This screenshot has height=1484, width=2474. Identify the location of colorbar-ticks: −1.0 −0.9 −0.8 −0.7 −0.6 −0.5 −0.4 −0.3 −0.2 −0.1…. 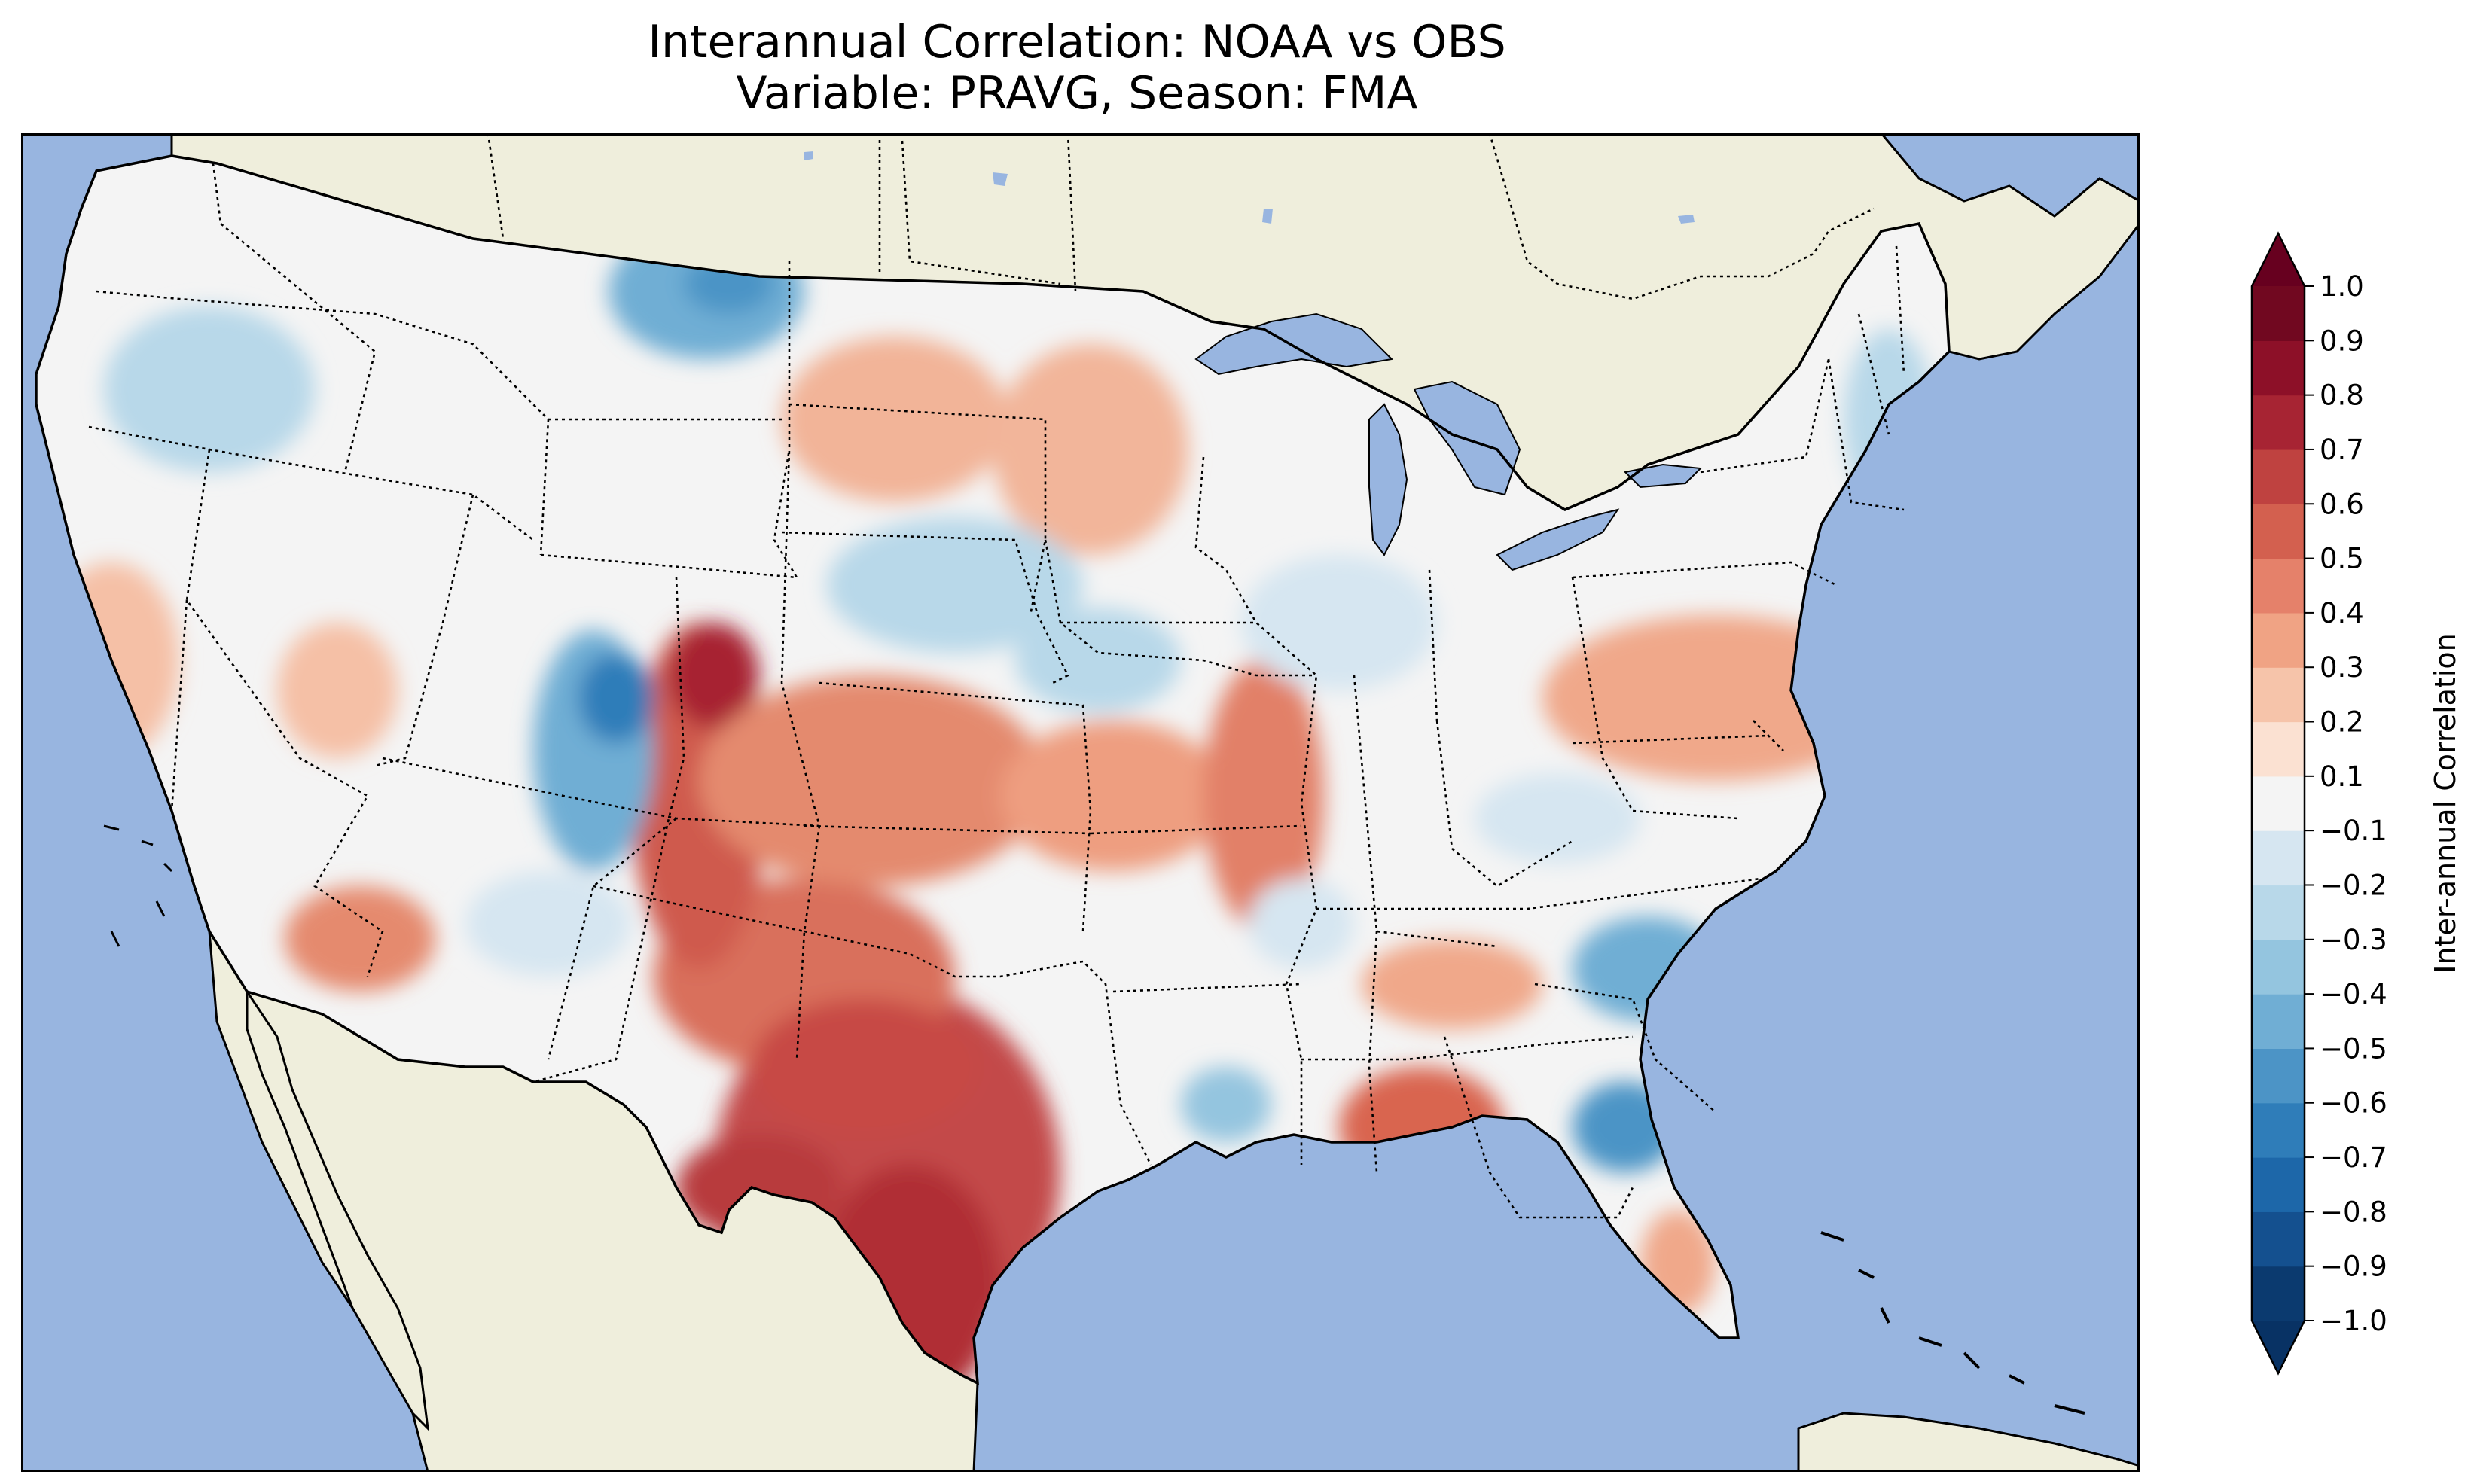
(2346, 803).